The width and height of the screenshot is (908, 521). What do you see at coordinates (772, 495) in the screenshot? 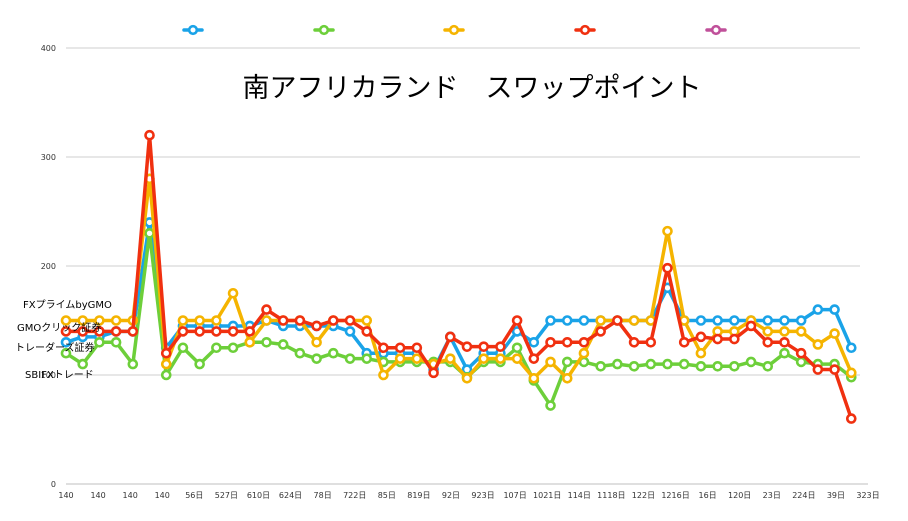
I see `x-tick-label: 23日` at bounding box center [772, 495].